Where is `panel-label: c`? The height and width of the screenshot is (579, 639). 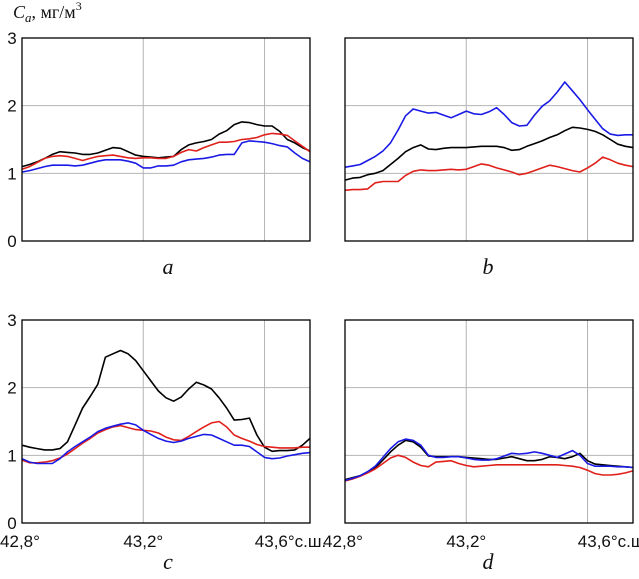 panel-label: c is located at coordinates (168, 561).